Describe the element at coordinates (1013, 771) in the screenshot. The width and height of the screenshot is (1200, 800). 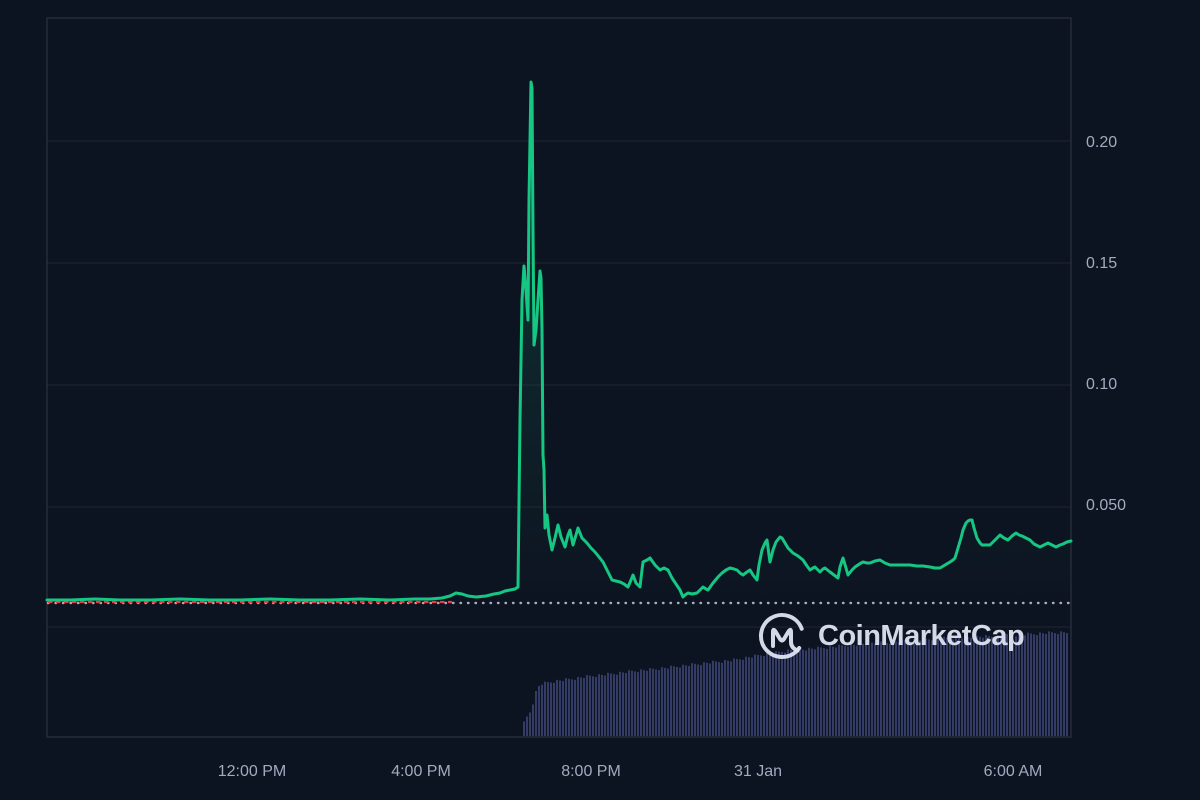
I see `x-tick-label: 6:00 AM` at that location.